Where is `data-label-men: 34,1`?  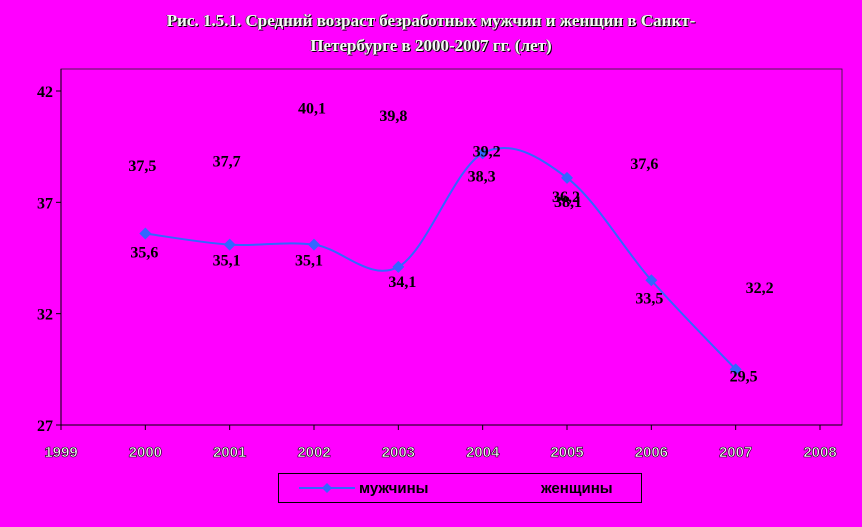 data-label-men: 34,1 is located at coordinates (402, 282).